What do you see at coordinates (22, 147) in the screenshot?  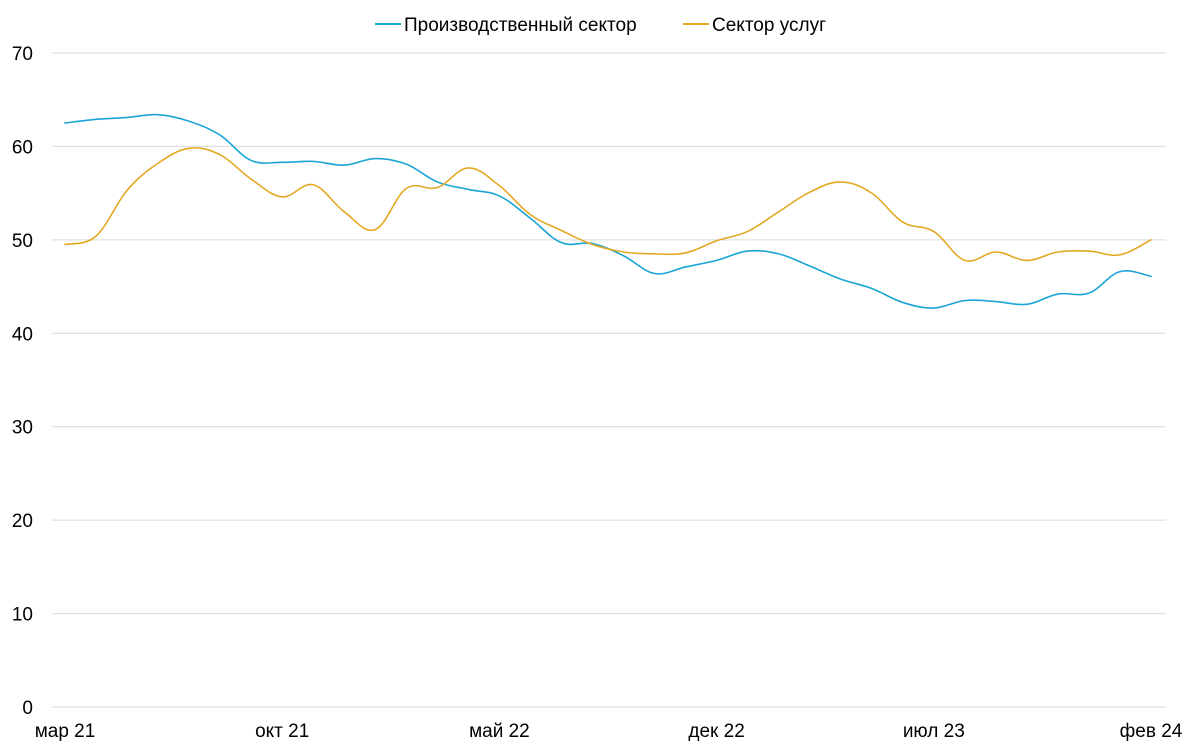 I see `y-tick-label: 60` at bounding box center [22, 147].